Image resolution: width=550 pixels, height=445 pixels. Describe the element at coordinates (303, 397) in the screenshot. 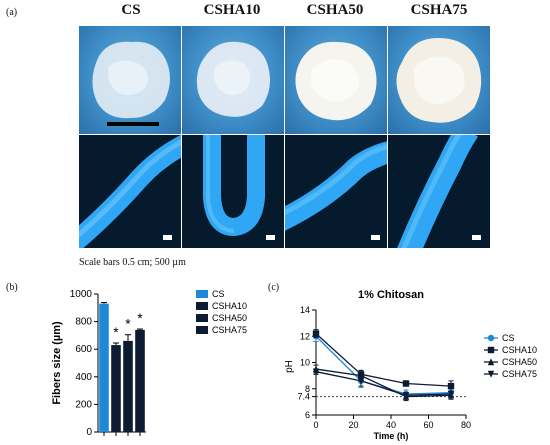

I see `y-tick-label: 7.4` at that location.